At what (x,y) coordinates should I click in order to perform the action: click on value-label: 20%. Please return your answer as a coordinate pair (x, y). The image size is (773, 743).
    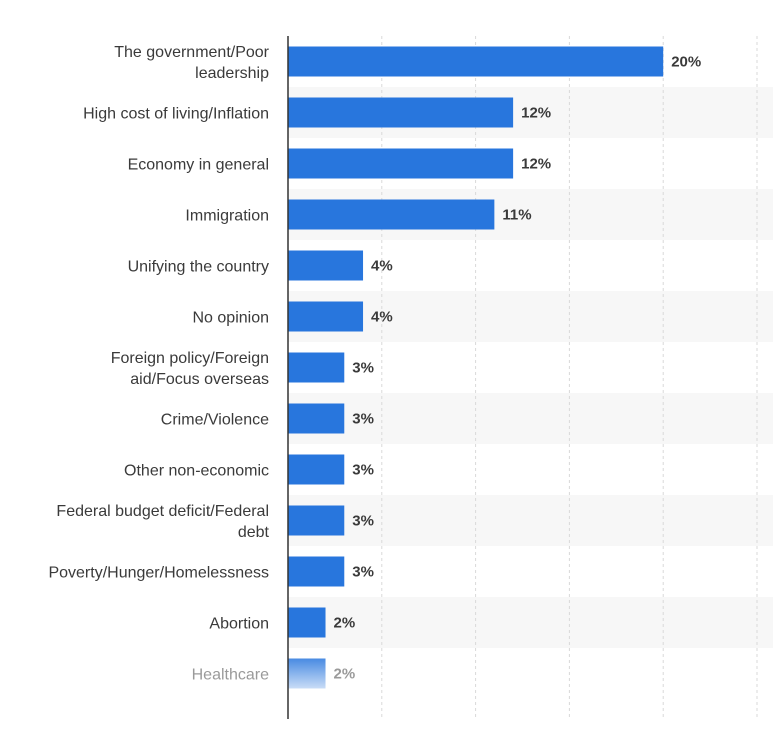
    Looking at the image, I should click on (686, 62).